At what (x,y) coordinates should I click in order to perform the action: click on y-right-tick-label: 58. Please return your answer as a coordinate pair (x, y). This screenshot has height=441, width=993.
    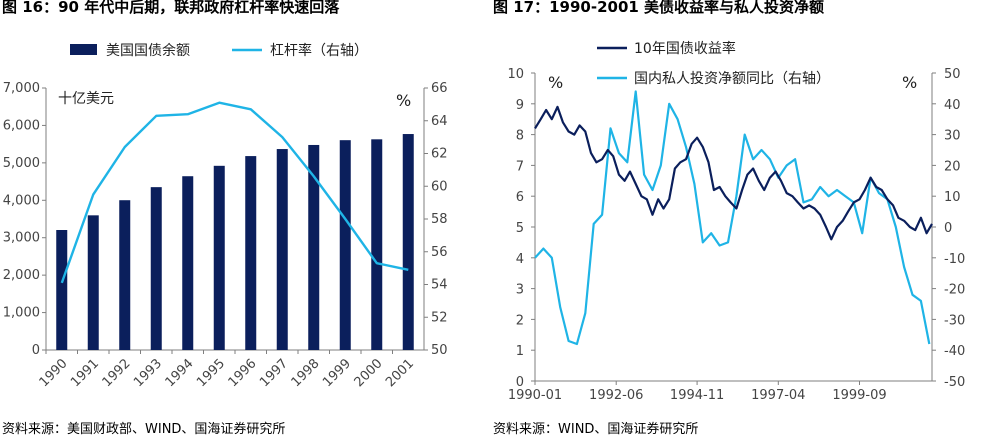
    Looking at the image, I should click on (439, 219).